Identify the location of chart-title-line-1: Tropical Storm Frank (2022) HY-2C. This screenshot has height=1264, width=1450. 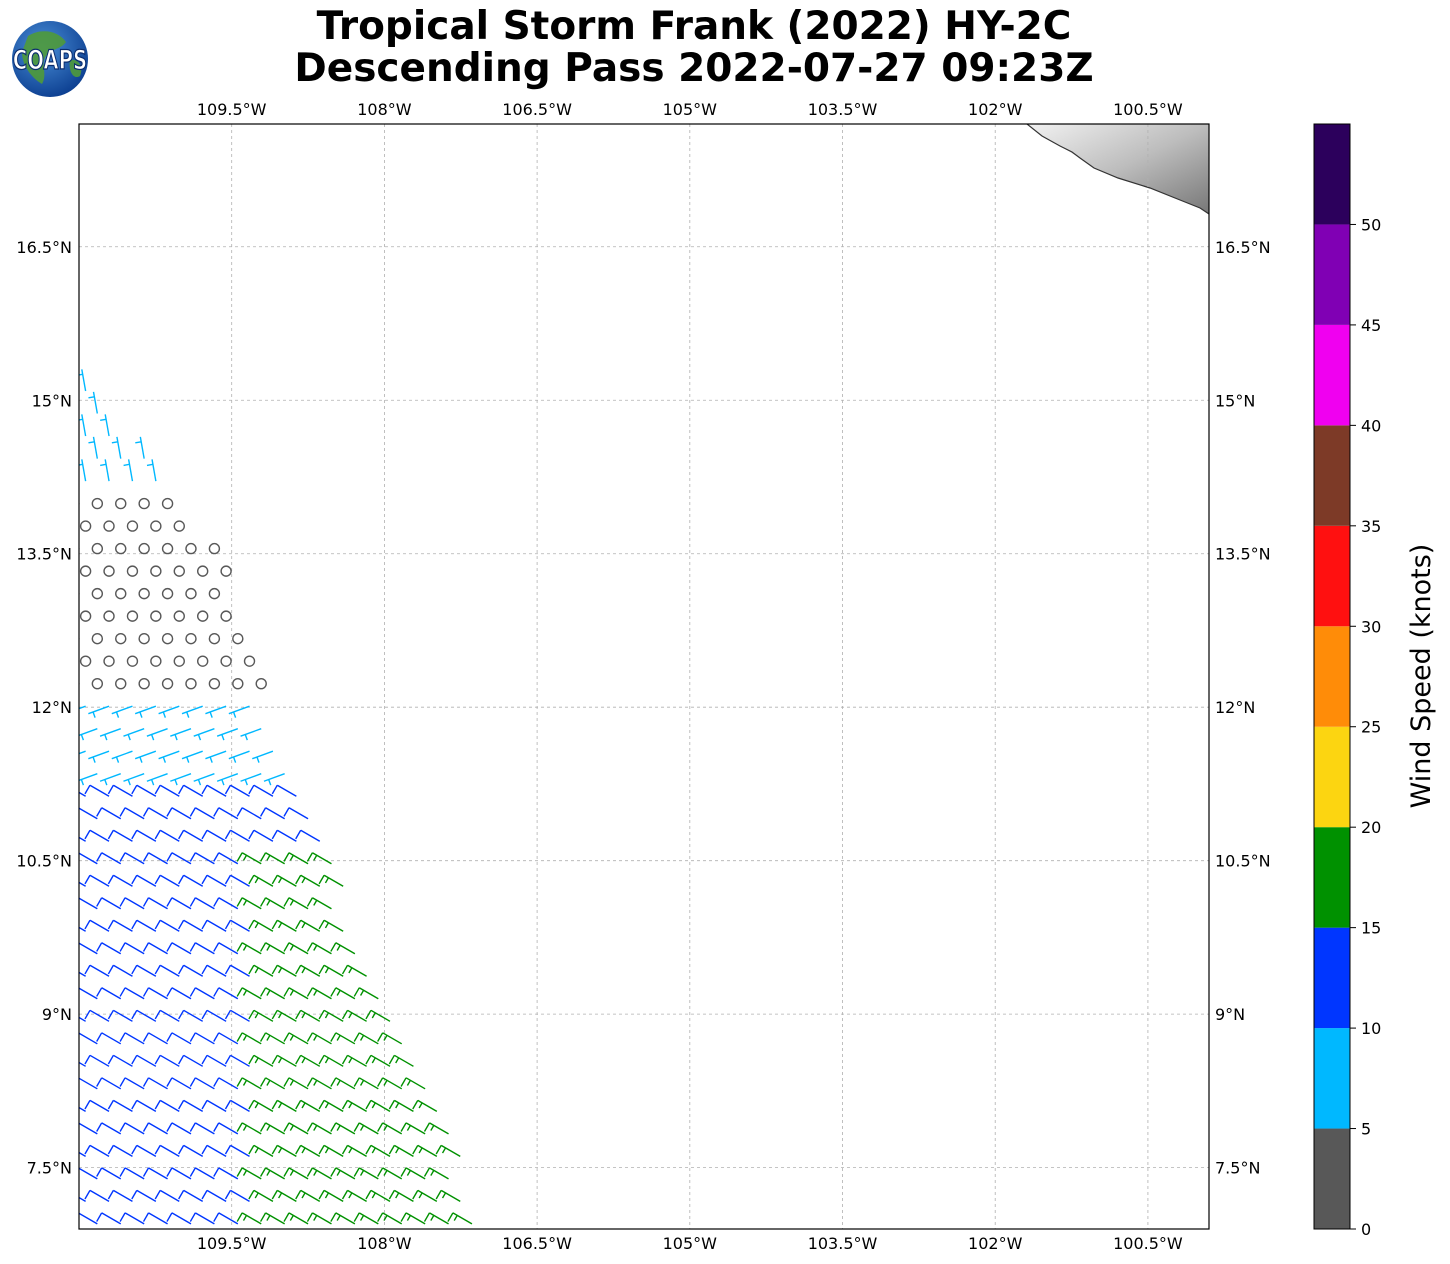
(694, 26).